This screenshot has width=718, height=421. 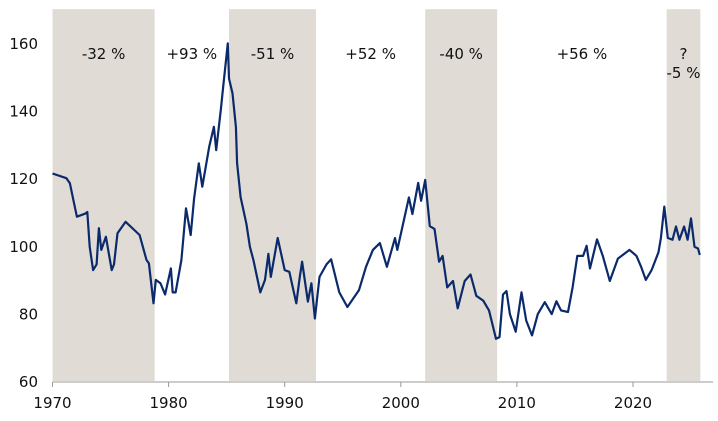 I want to click on x-tick-label: 2000, so click(x=401, y=403).